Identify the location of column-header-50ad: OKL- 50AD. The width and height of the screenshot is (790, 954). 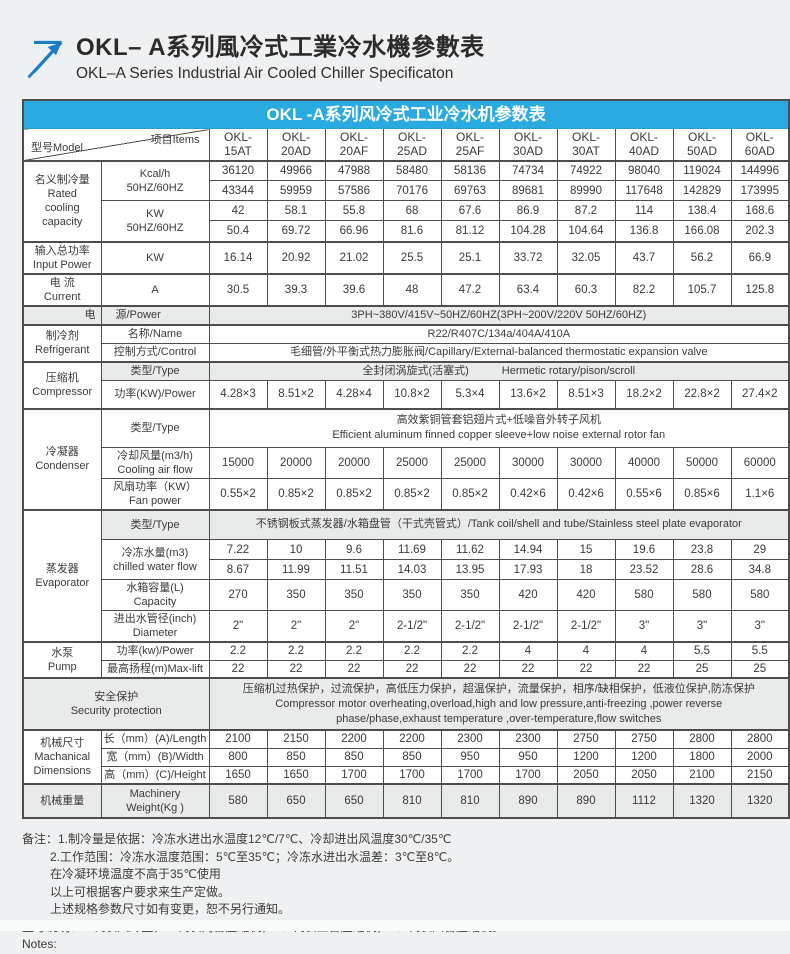
(702, 145).